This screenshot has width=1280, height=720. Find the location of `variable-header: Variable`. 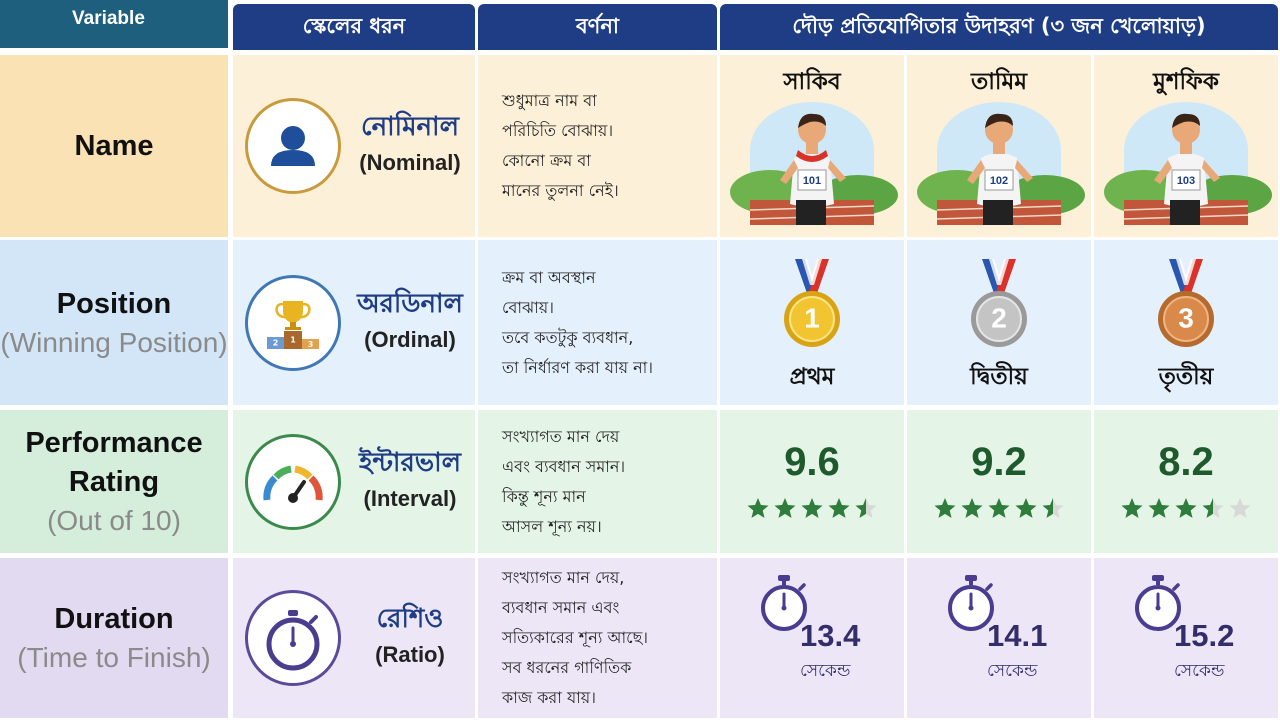

variable-header: Variable is located at coordinates (114, 24).